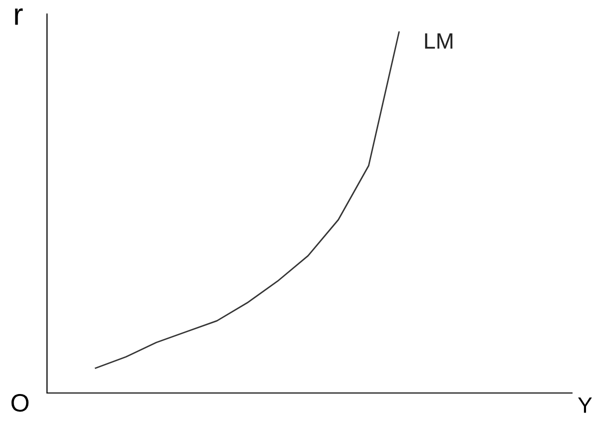  Describe the element at coordinates (20, 403) in the screenshot. I see `text: O` at that location.